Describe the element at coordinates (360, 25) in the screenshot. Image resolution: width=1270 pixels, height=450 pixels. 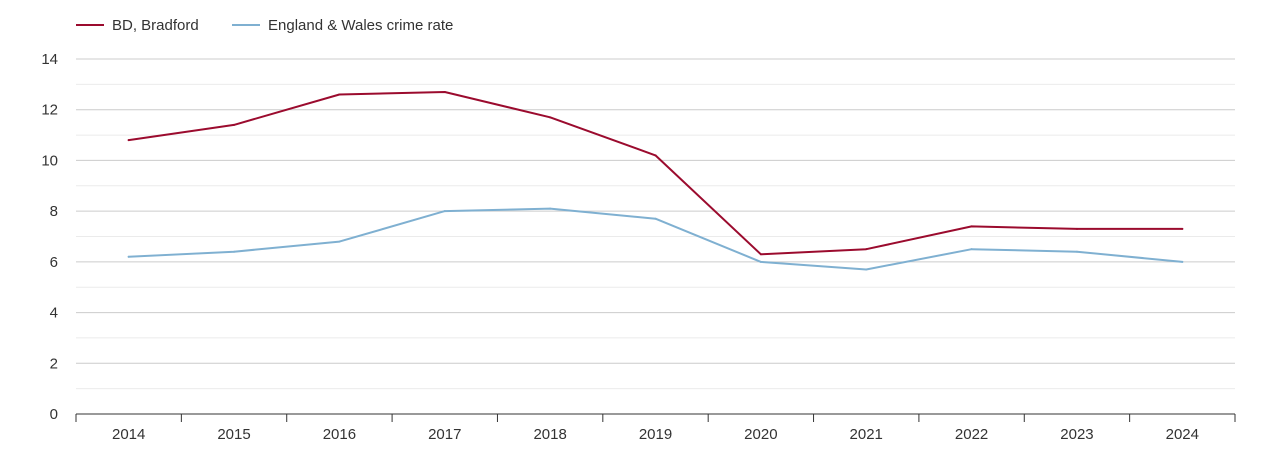
I see `legend-label-england-wales: England & Wales crime rate` at that location.